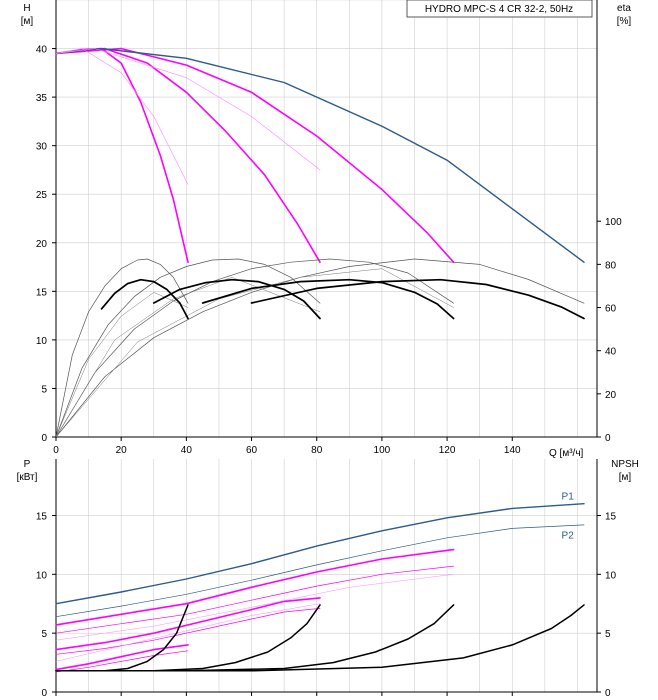 The width and height of the screenshot is (658, 700). Describe the element at coordinates (27, 21) in the screenshot. I see `top-left-ylabel-unit: [м]` at that location.